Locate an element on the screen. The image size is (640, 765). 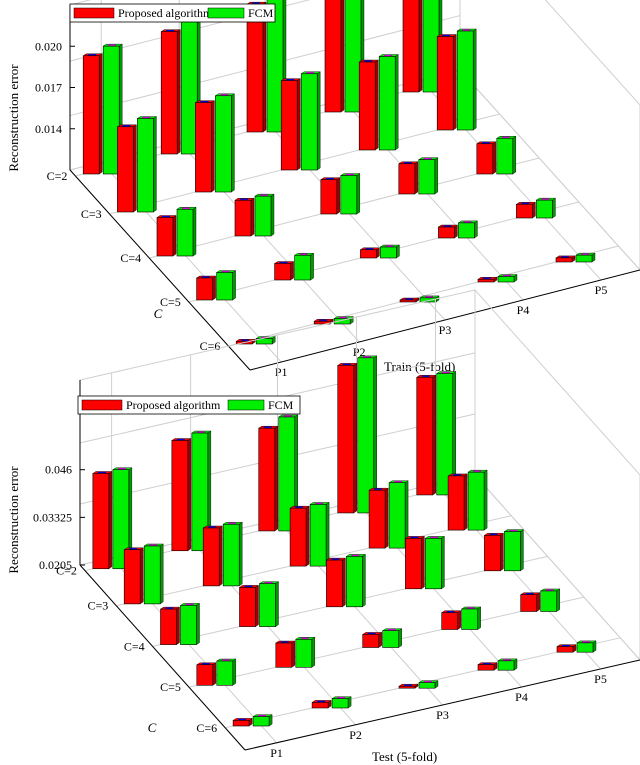
c-tick-label: C=2 is located at coordinates (57, 176).